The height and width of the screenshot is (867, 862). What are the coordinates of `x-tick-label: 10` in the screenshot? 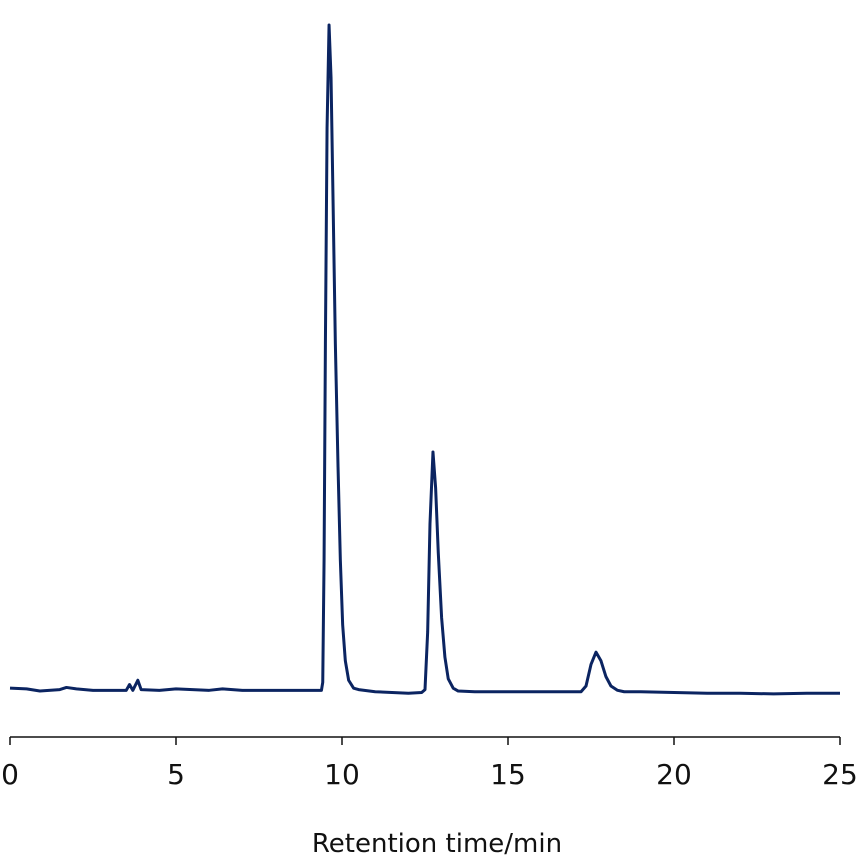 It's located at (342, 774).